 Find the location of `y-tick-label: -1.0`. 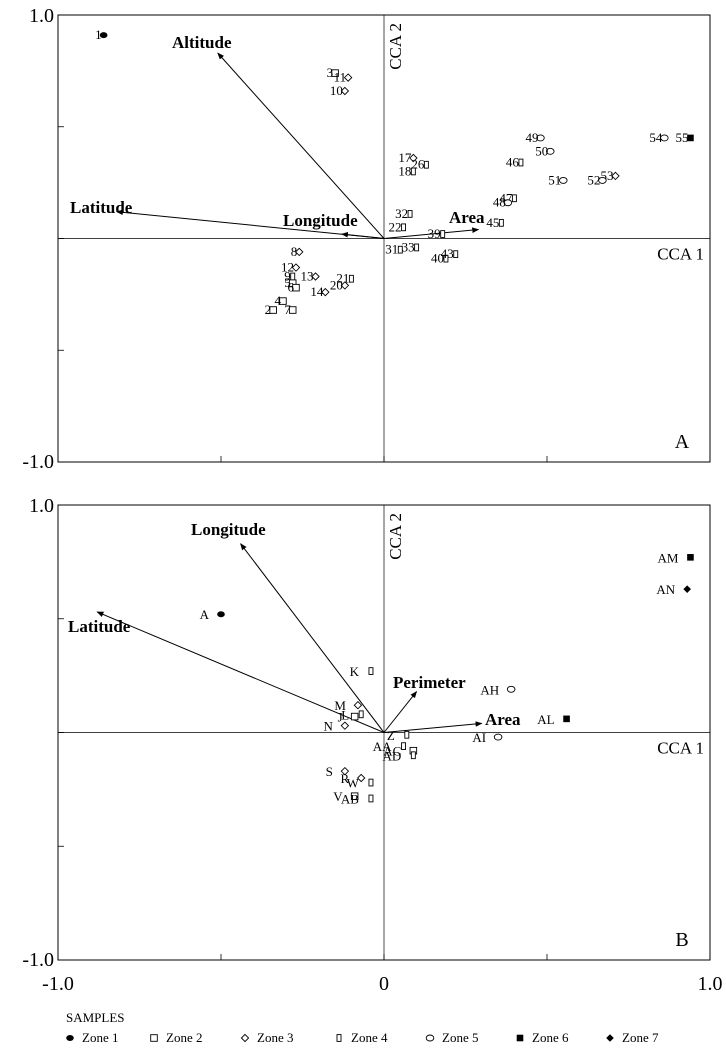

y-tick-label: -1.0 is located at coordinates (38, 960).